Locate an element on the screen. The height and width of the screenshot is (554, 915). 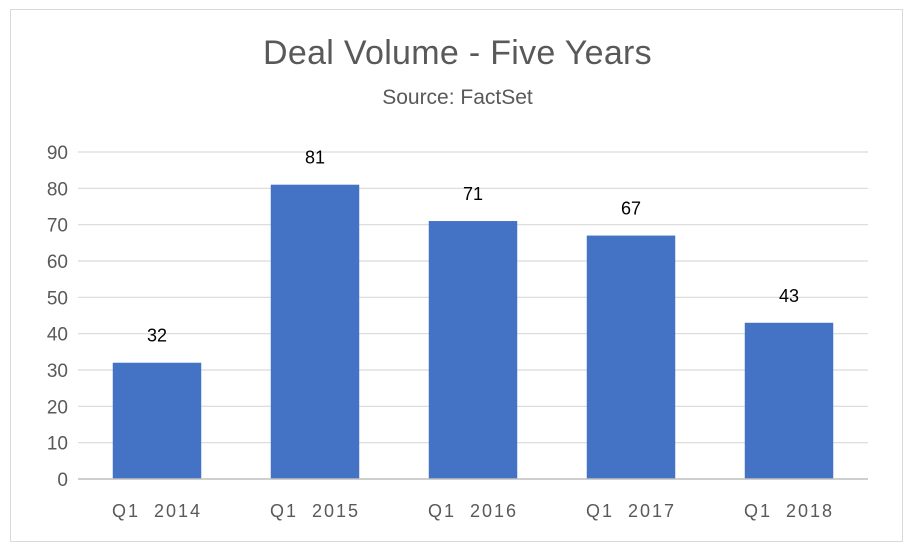
y-tick-label: 20 is located at coordinates (57, 407).